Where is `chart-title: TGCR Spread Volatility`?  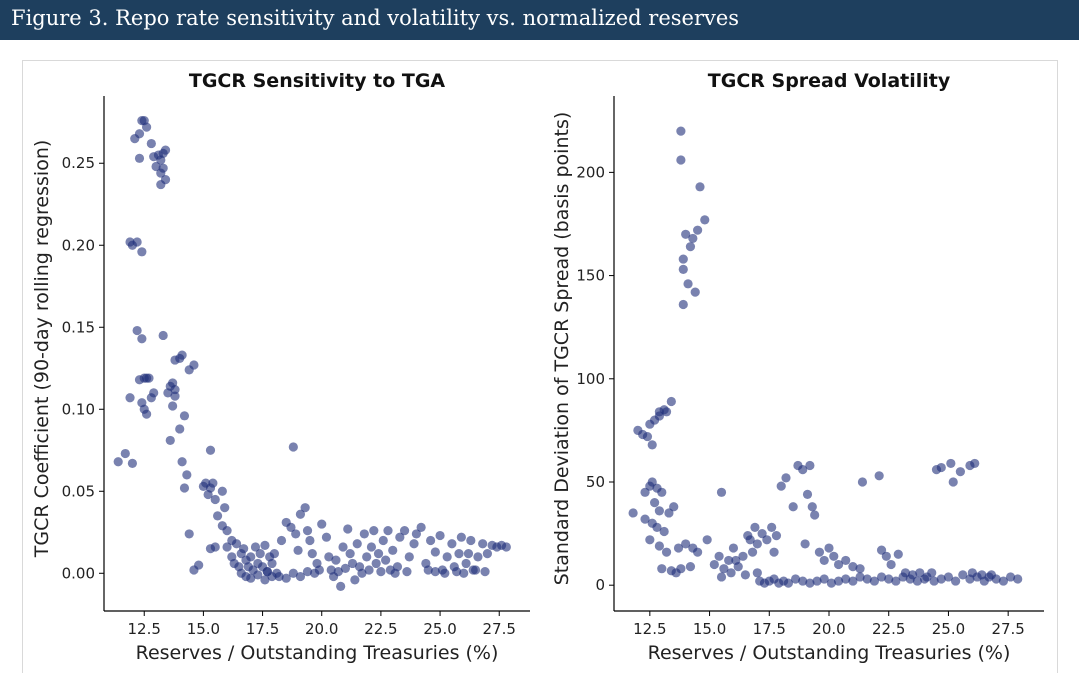
chart-title: TGCR Spread Volatility is located at coordinates (829, 81).